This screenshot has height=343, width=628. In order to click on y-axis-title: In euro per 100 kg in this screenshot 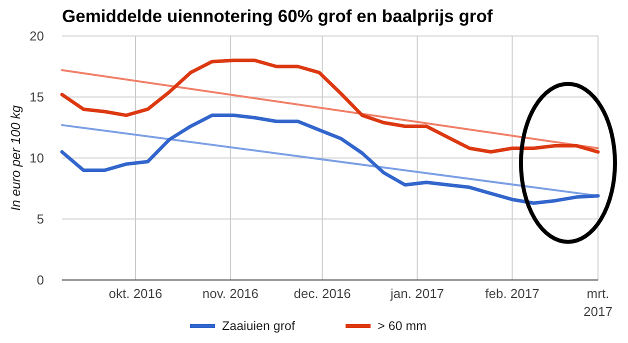, I will do `click(15, 157)`.